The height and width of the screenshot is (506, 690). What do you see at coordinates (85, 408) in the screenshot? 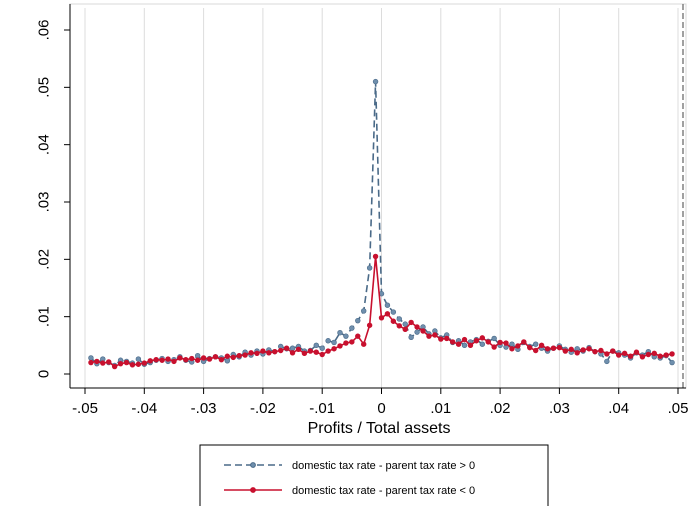
I see `x-tick-label: -.05` at bounding box center [85, 408].